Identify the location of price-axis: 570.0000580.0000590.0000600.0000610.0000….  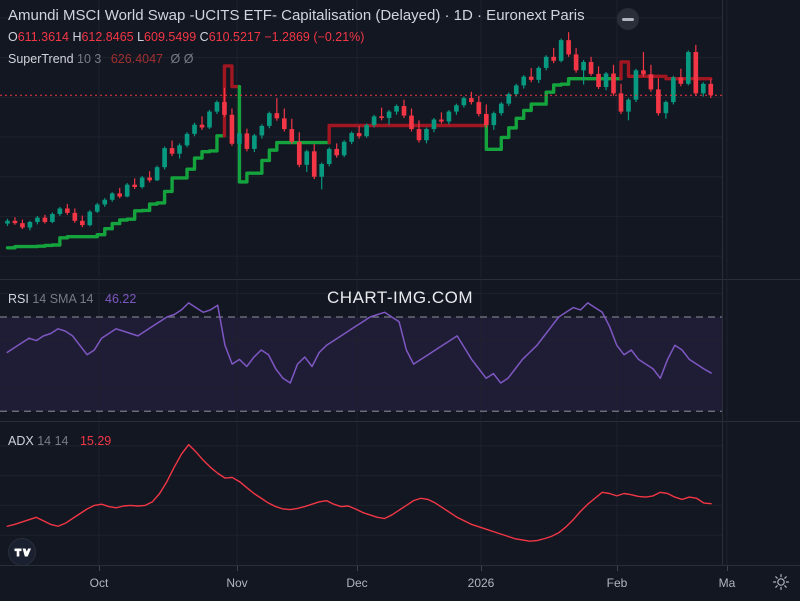
(761, 300).